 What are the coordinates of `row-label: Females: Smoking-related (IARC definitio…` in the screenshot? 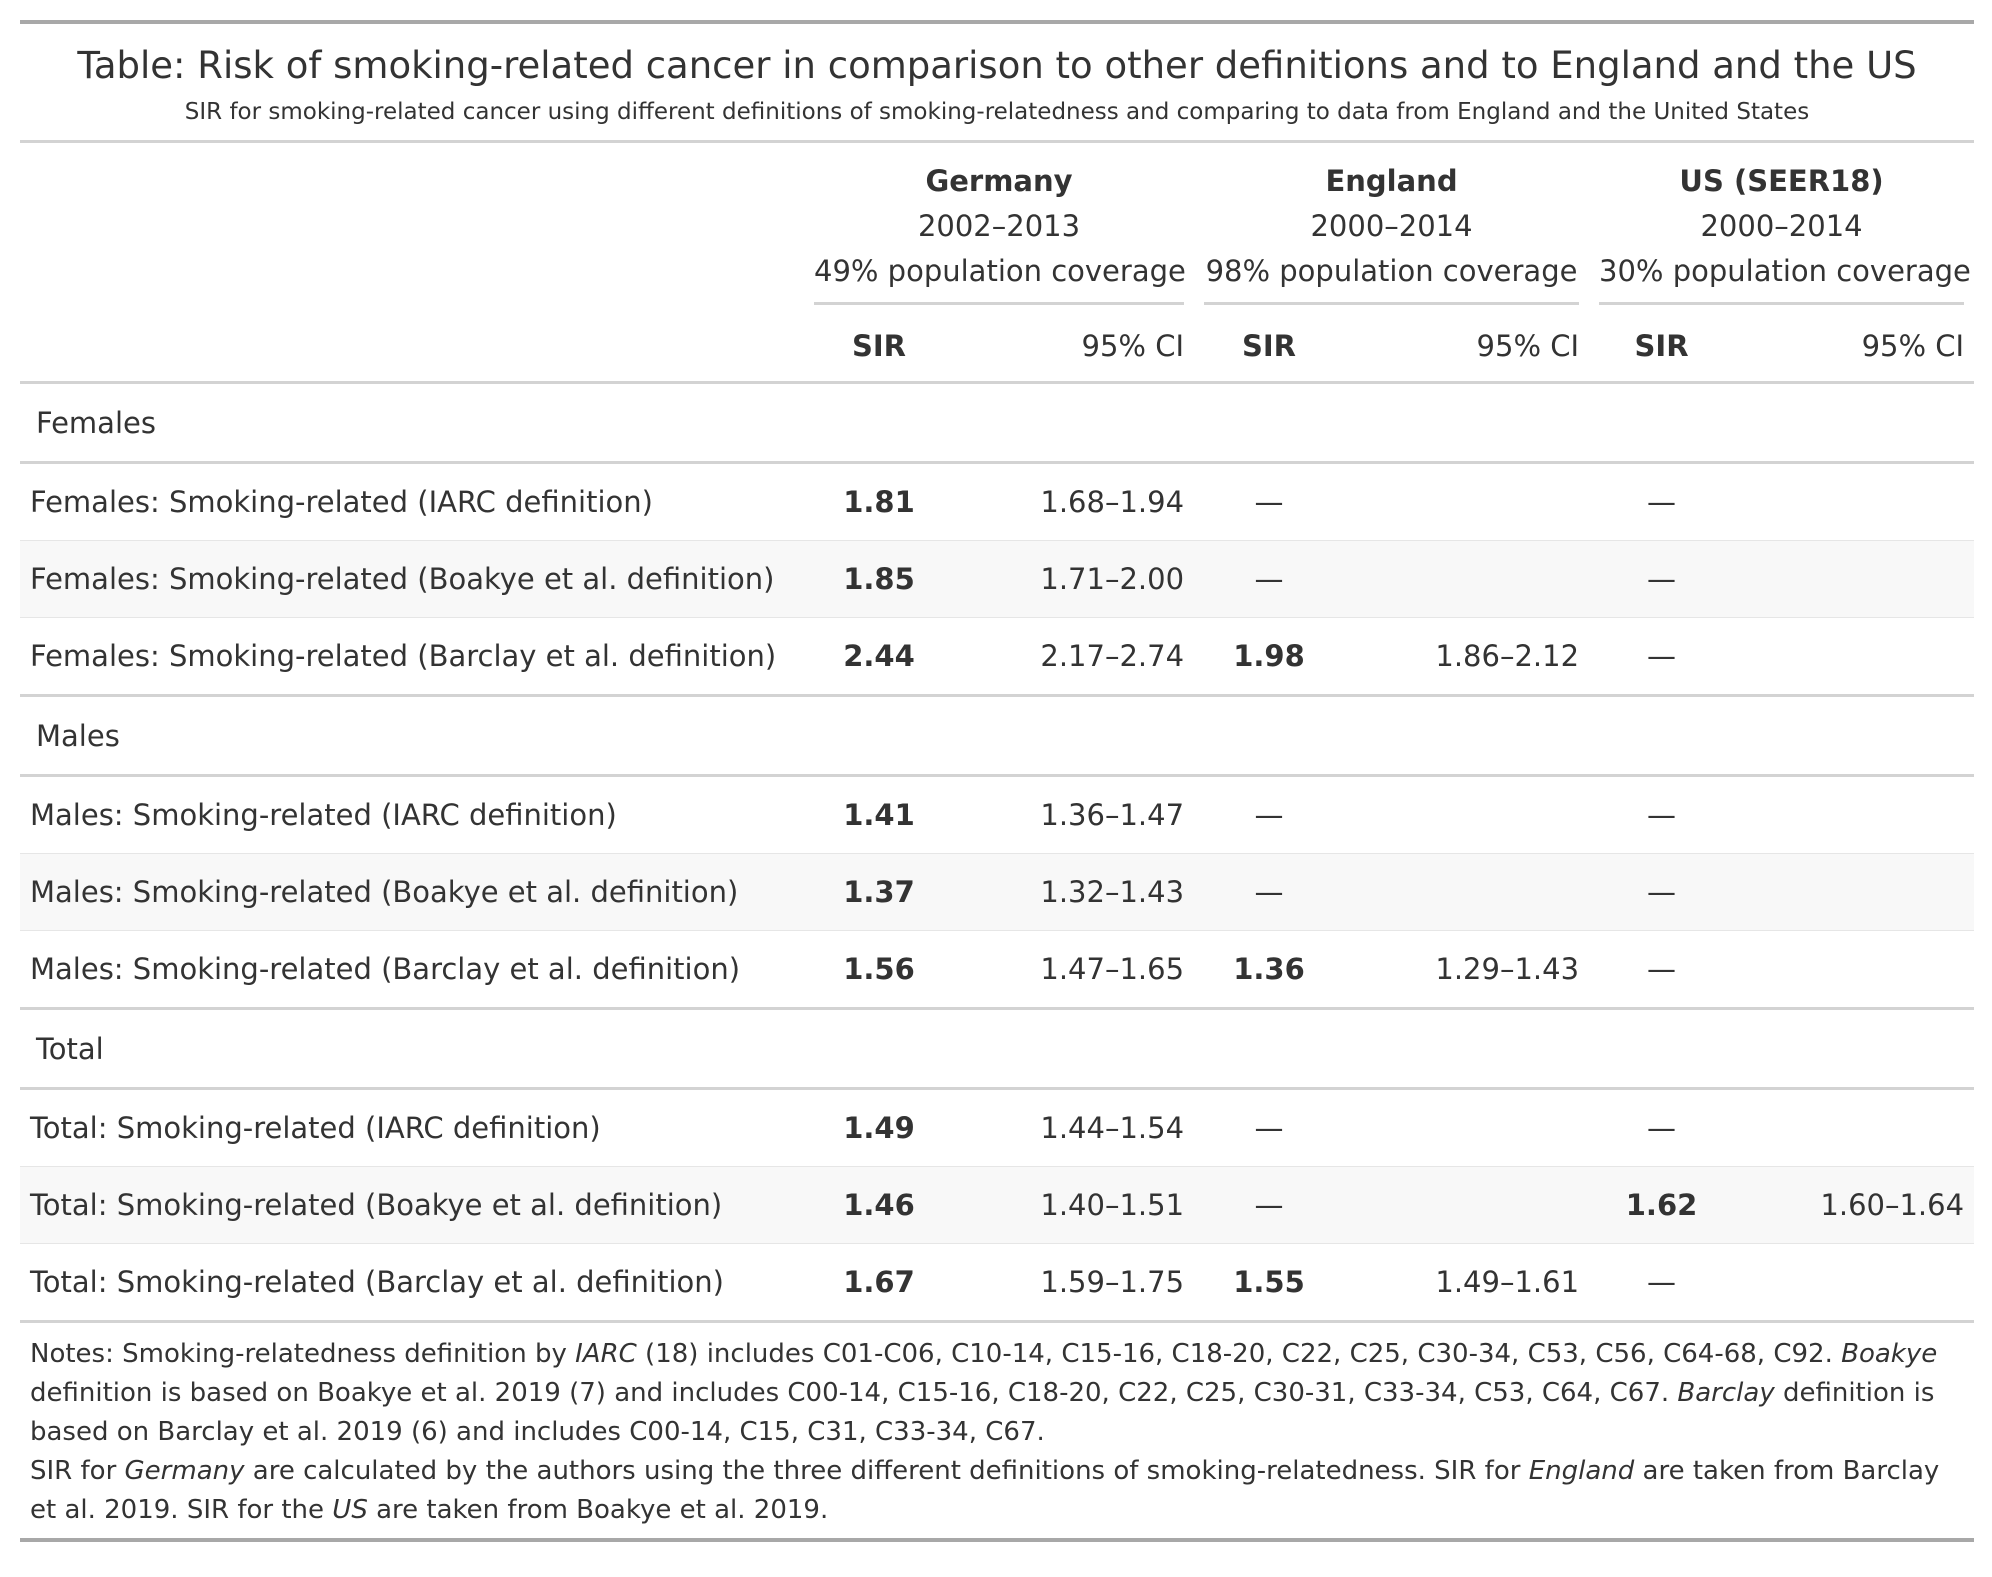 It's located at (412, 501).